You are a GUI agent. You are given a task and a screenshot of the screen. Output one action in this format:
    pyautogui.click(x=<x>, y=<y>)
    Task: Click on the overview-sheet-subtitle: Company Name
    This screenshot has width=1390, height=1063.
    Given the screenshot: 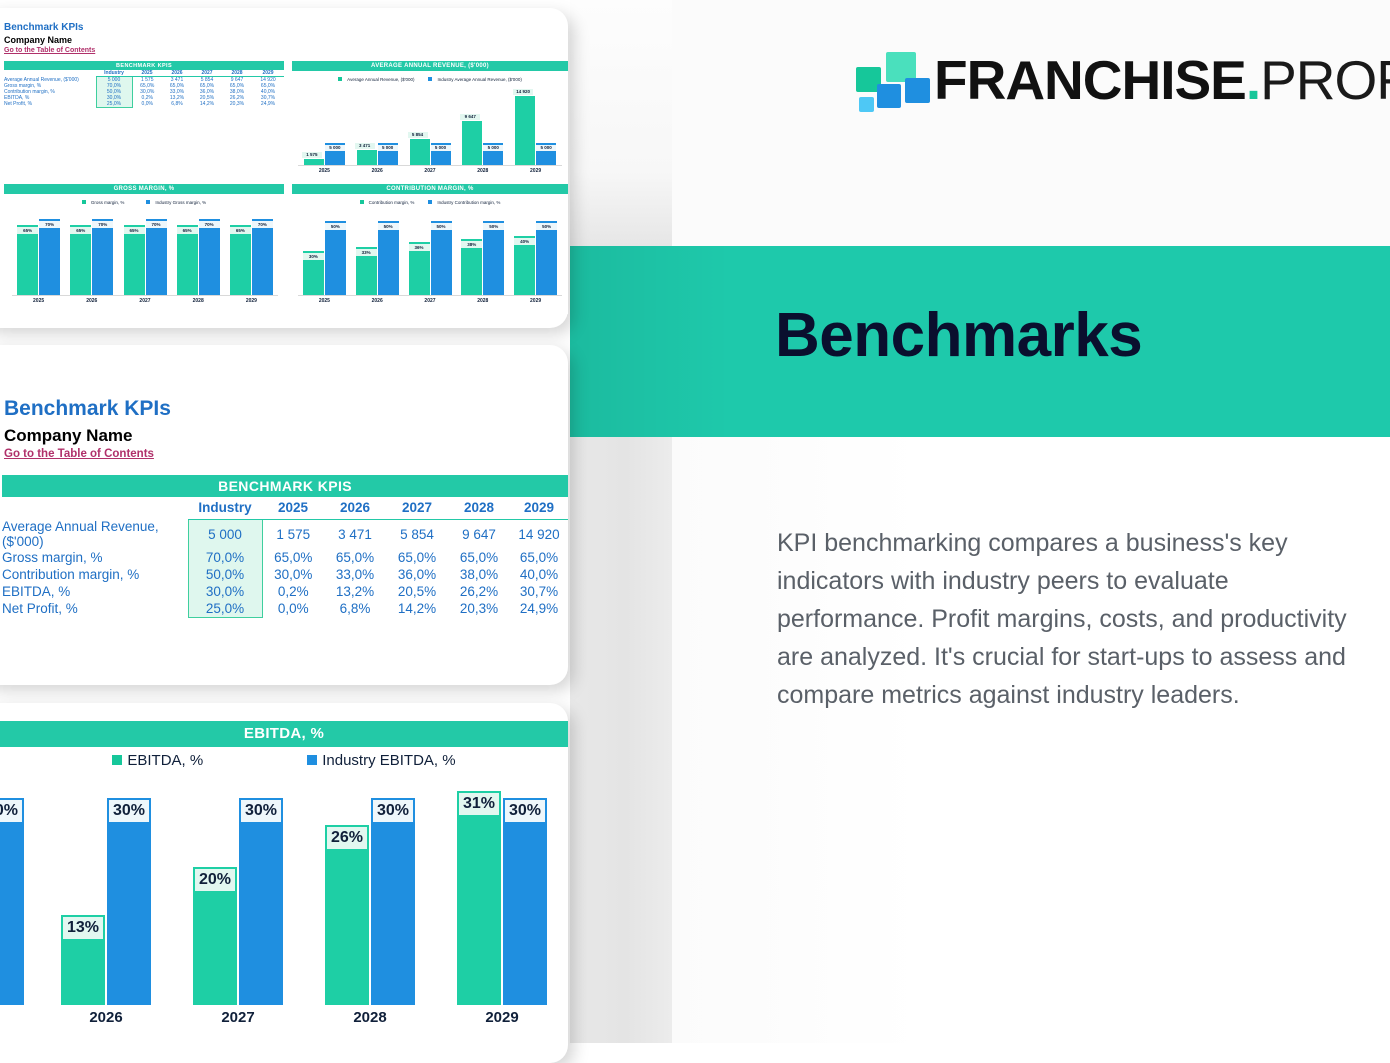 What is the action you would take?
    pyautogui.click(x=38, y=40)
    